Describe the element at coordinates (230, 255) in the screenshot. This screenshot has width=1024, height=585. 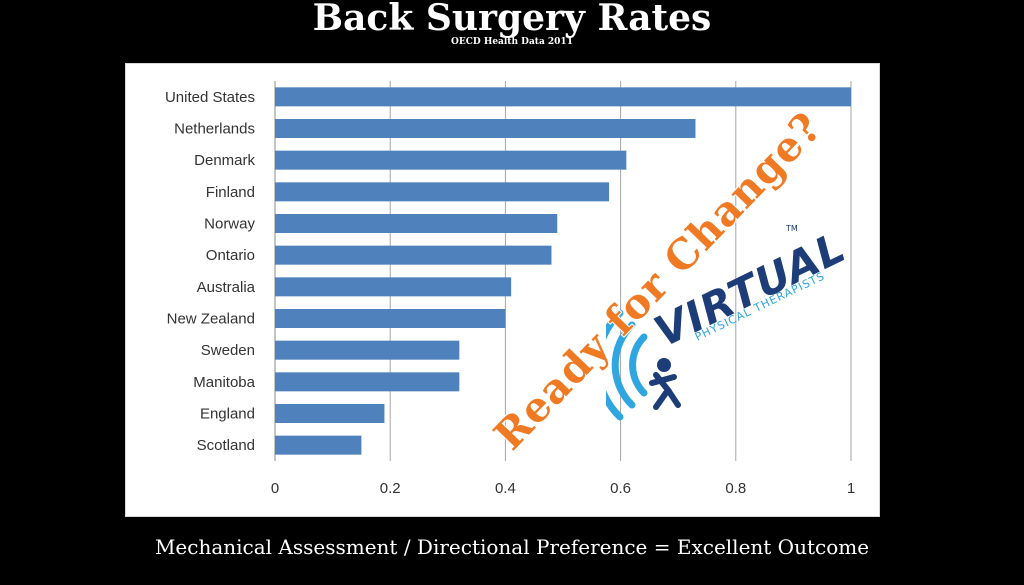
I see `category-label: Ontario` at that location.